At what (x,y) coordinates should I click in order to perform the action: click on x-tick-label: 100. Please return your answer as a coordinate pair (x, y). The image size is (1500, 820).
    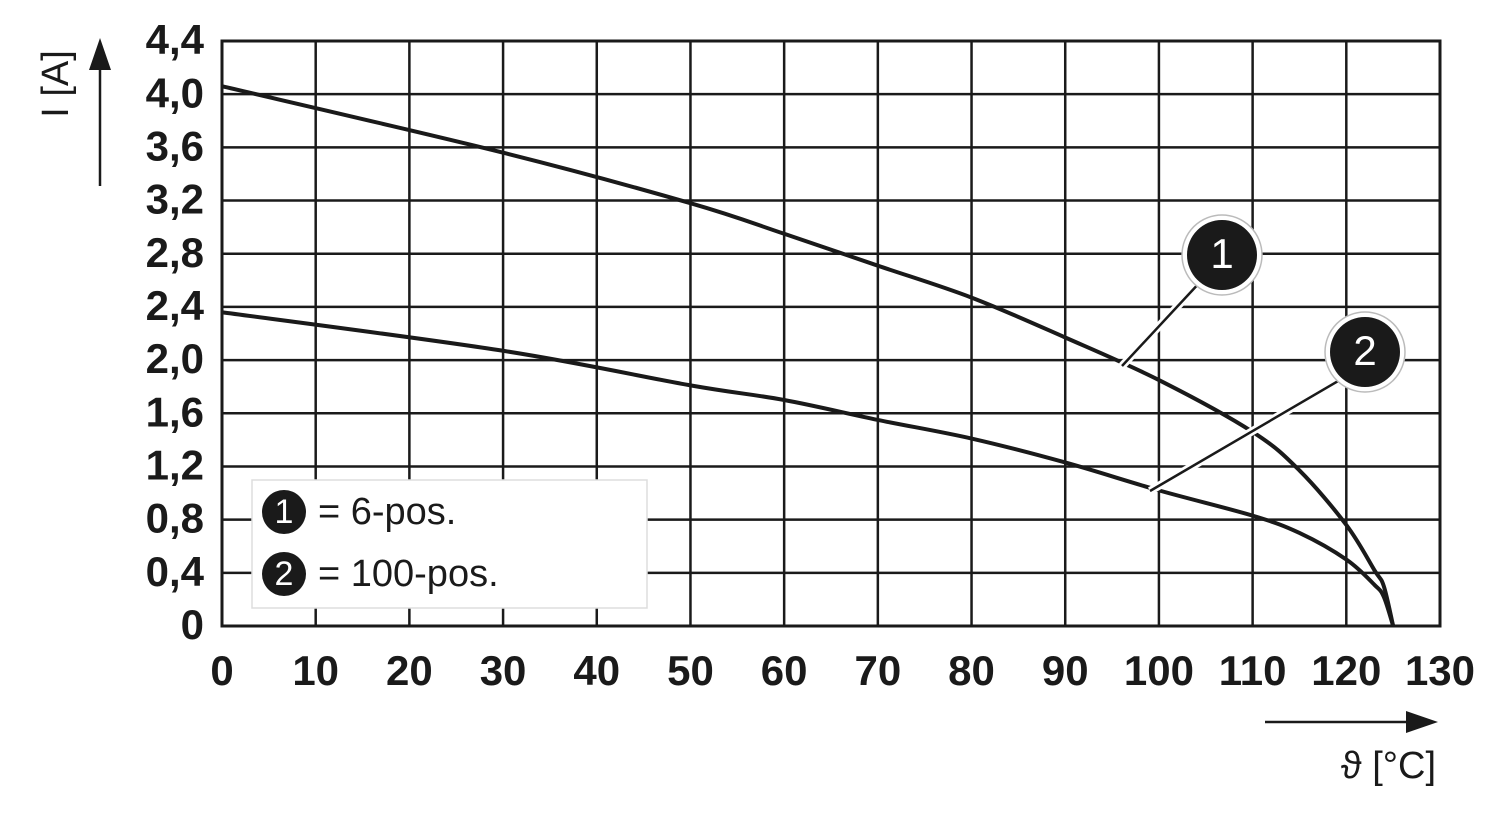
    Looking at the image, I should click on (1159, 670).